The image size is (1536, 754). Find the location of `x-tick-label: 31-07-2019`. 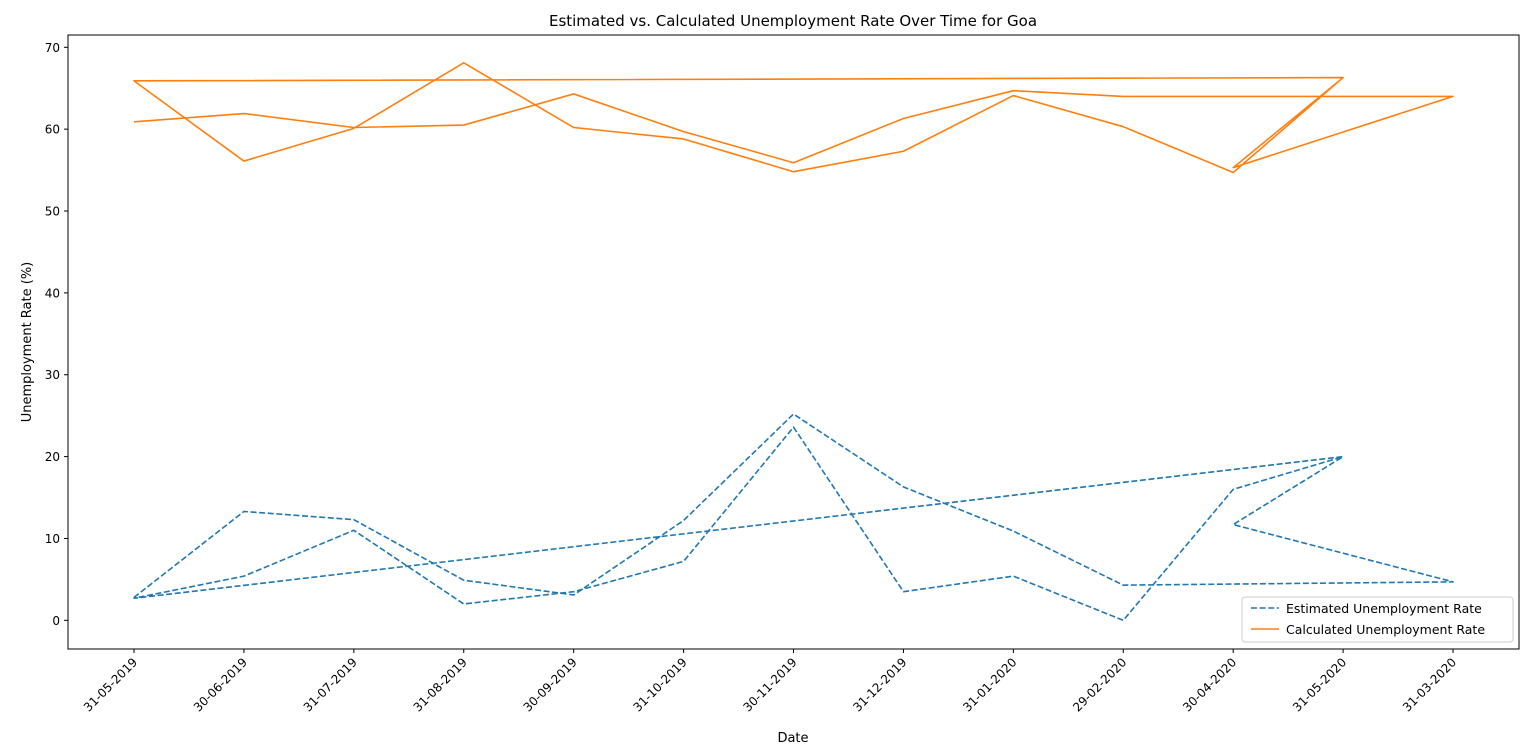

x-tick-label: 31-07-2019 is located at coordinates (330, 684).